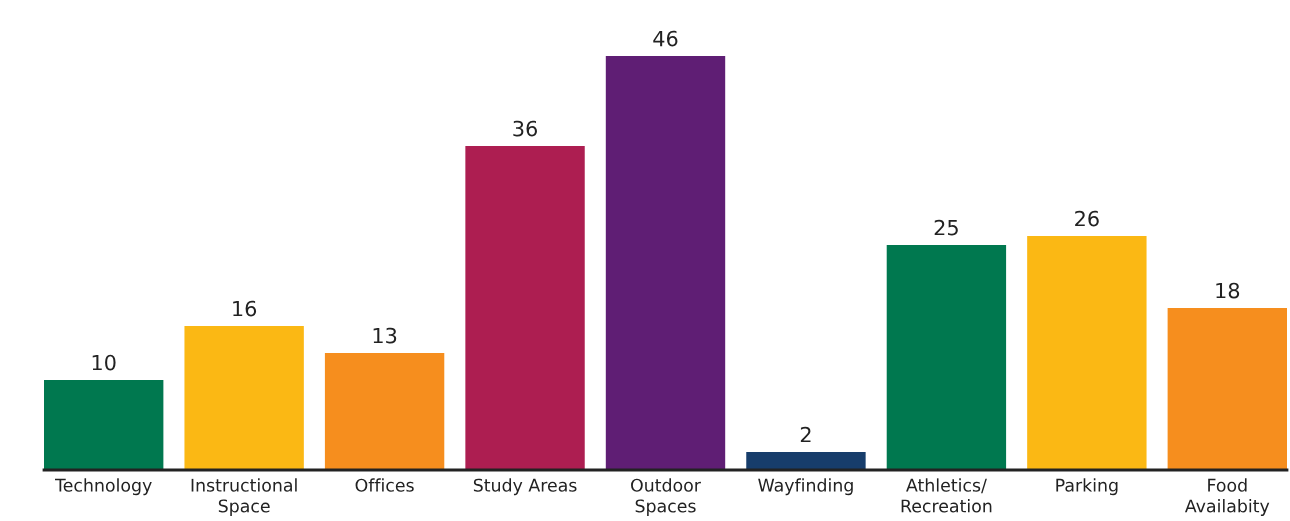 This screenshot has height=521, width=1290. I want to click on x-tick-label: Athletics/ Recreation, so click(946, 495).